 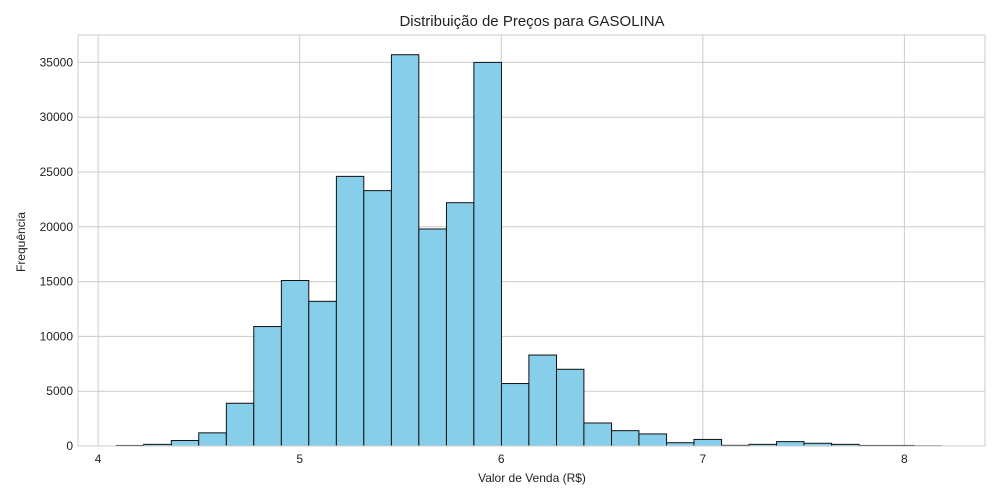 I want to click on y-tick-label: 5000, so click(x=59, y=391).